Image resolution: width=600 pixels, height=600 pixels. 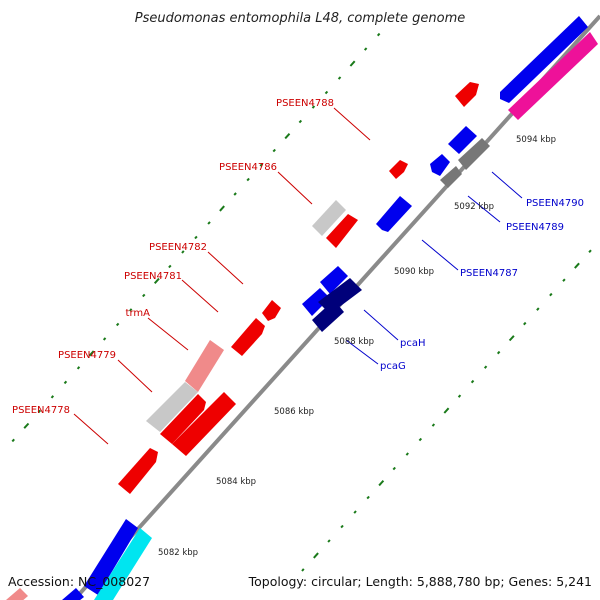 What do you see at coordinates (123, 564) in the screenshot?
I see `feature-block-cyan-bottom` at bounding box center [123, 564].